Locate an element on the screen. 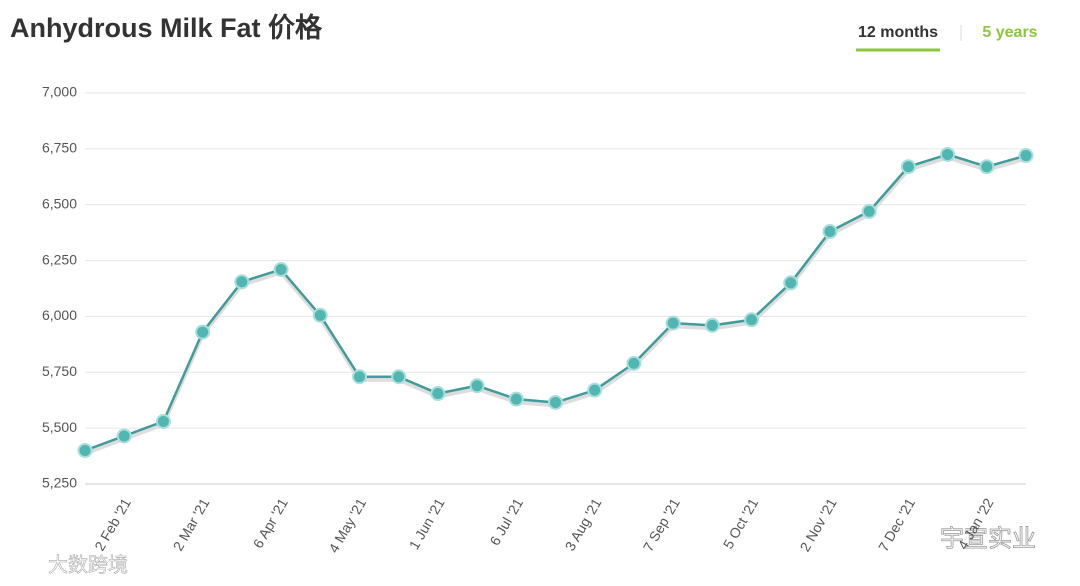 This screenshot has height=586, width=1080. tab: 12 months is located at coordinates (898, 32).